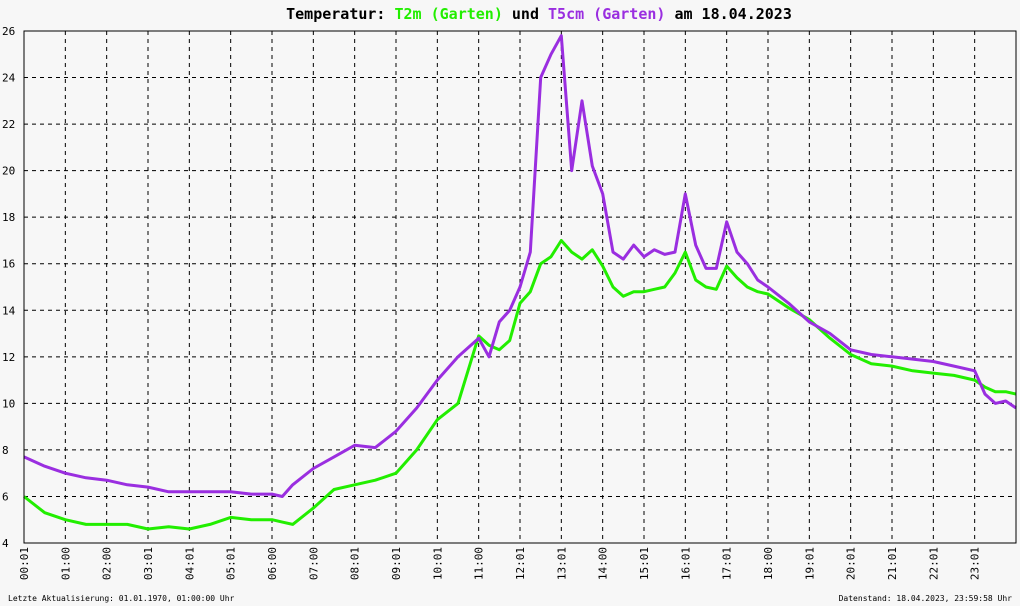 The height and width of the screenshot is (606, 1020). What do you see at coordinates (449, 14) in the screenshot?
I see `title-series1: T2m (Garten)` at bounding box center [449, 14].